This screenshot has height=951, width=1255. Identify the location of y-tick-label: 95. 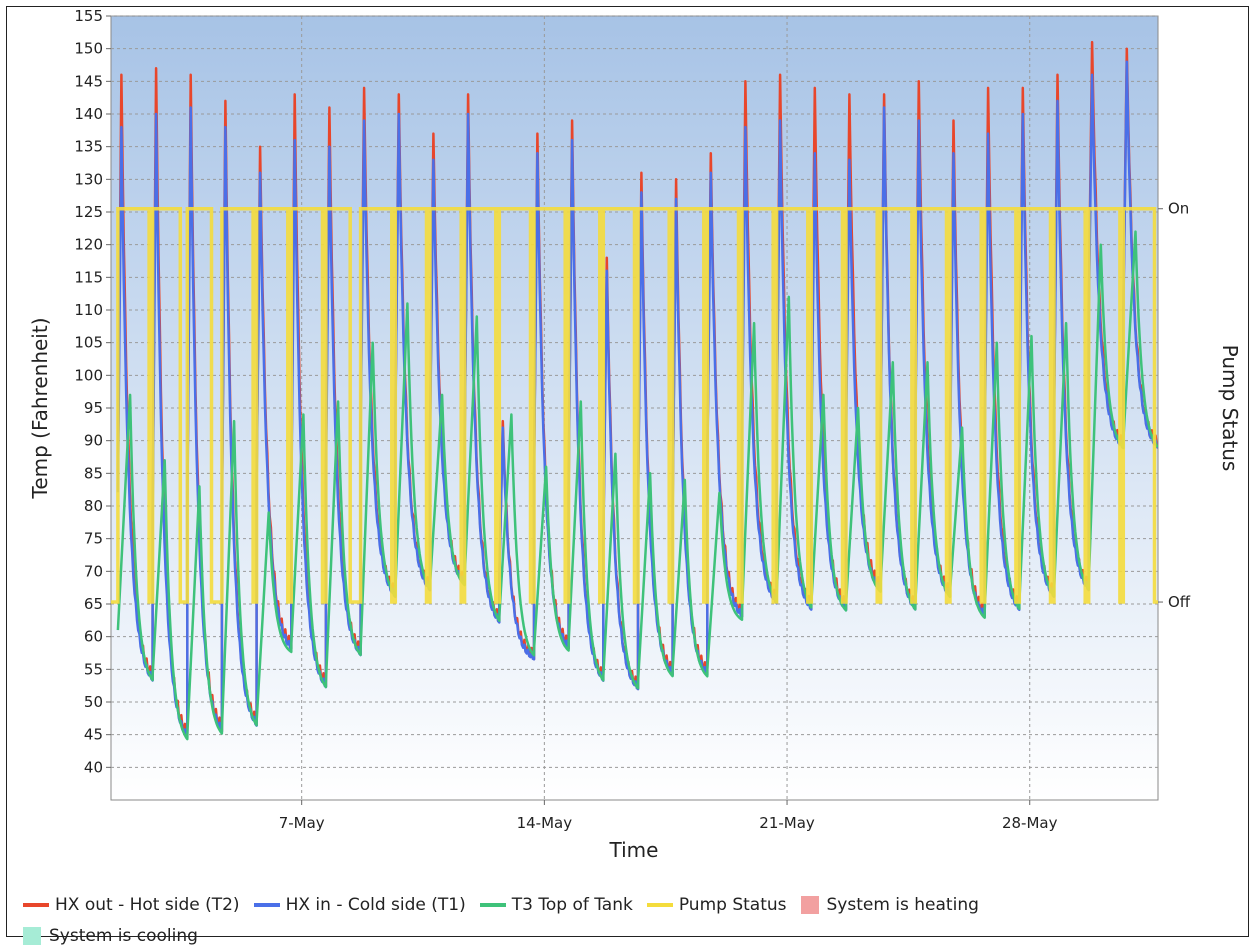
(93, 408).